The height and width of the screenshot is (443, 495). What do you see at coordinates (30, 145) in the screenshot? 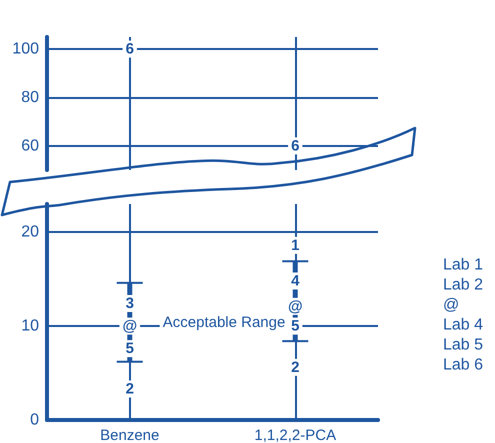
I see `y-tick-label: 60` at bounding box center [30, 145].